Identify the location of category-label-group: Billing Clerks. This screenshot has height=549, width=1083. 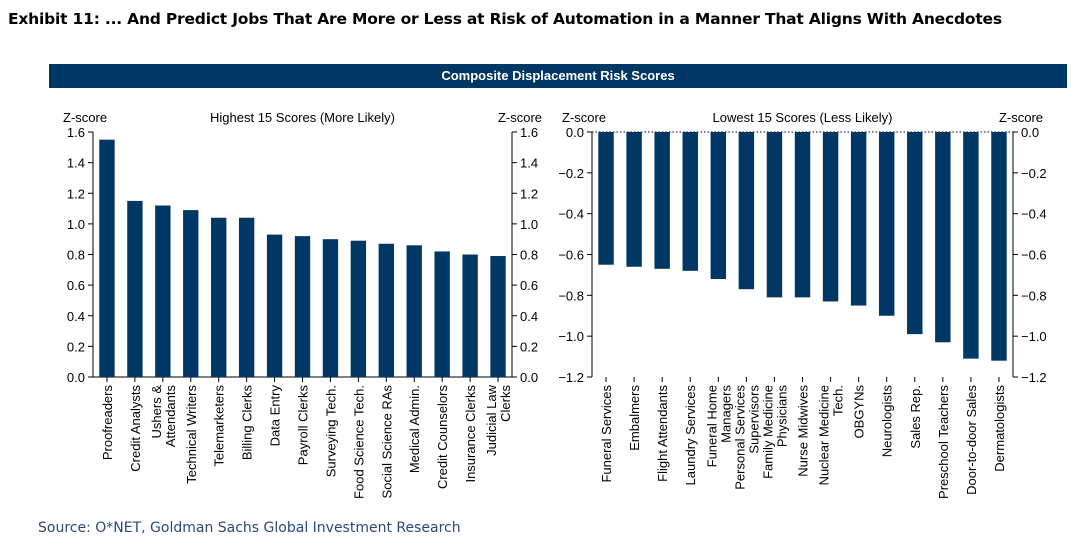
(247, 423).